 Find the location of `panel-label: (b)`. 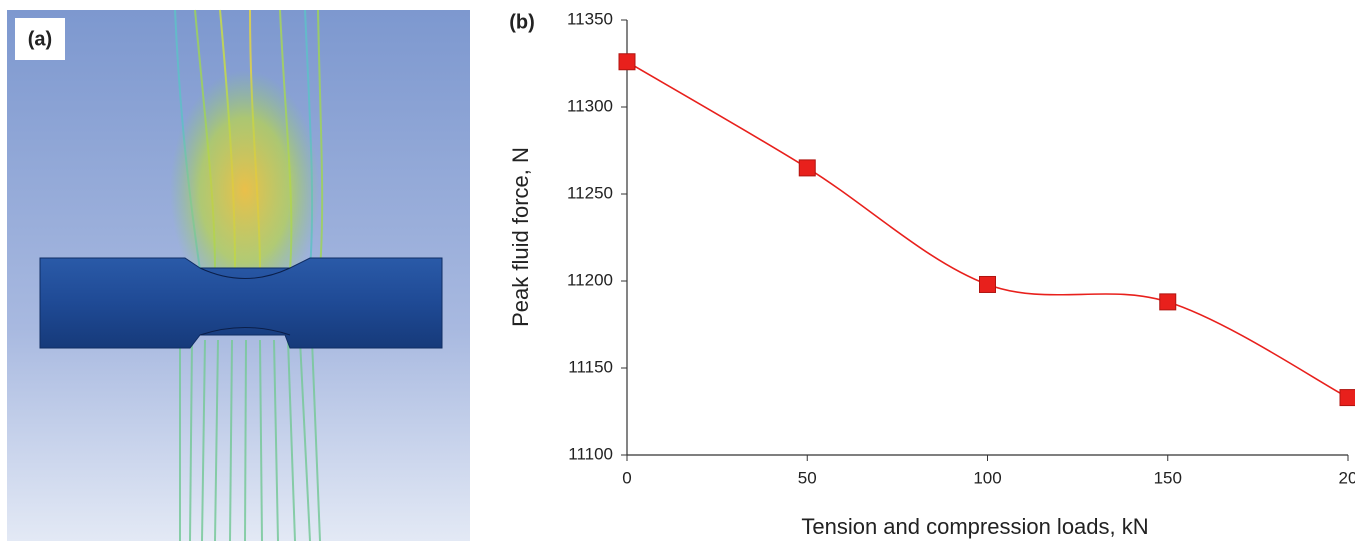

panel-label: (b) is located at coordinates (522, 22).